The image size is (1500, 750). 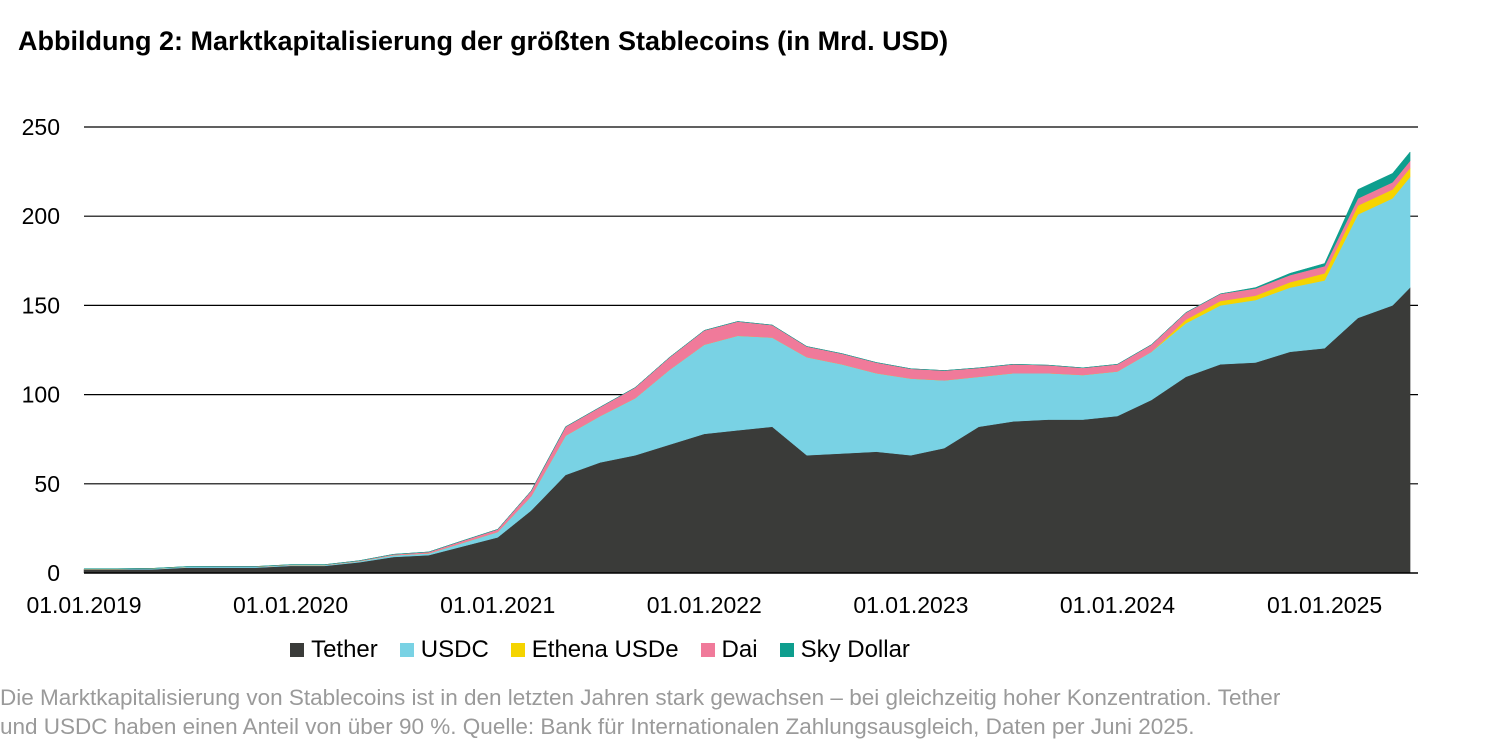 What do you see at coordinates (855, 649) in the screenshot?
I see `legend-label-sky-dollar: Sky Dollar` at bounding box center [855, 649].